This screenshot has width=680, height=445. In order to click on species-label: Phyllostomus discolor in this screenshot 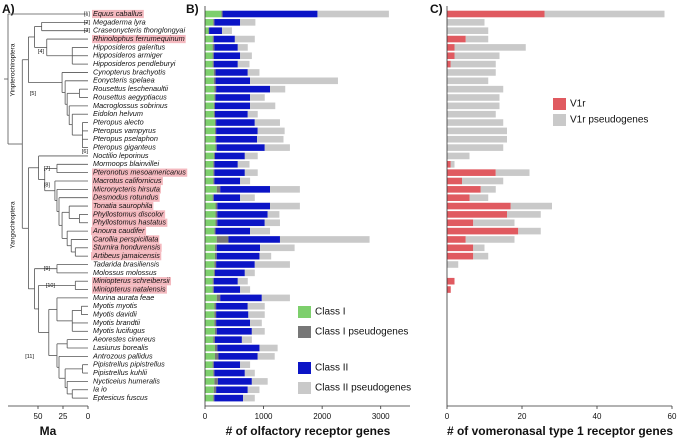, I will do `click(128, 213)`.